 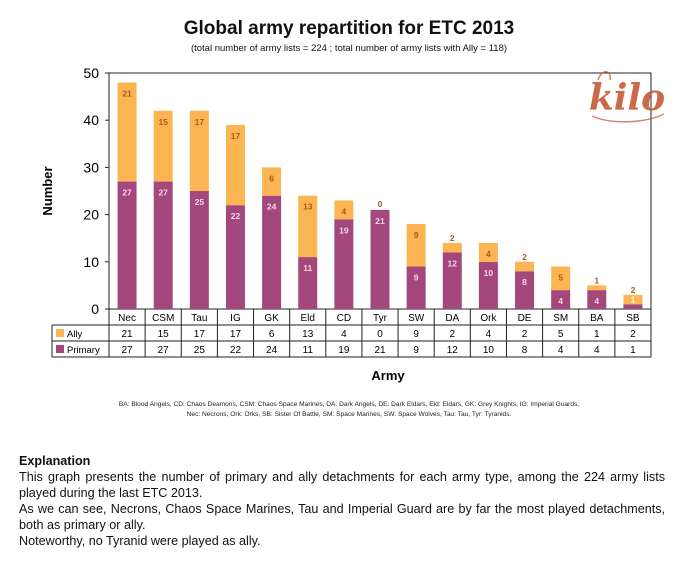 What do you see at coordinates (235, 165) in the screenshot?
I see `bar-ally-ig` at bounding box center [235, 165].